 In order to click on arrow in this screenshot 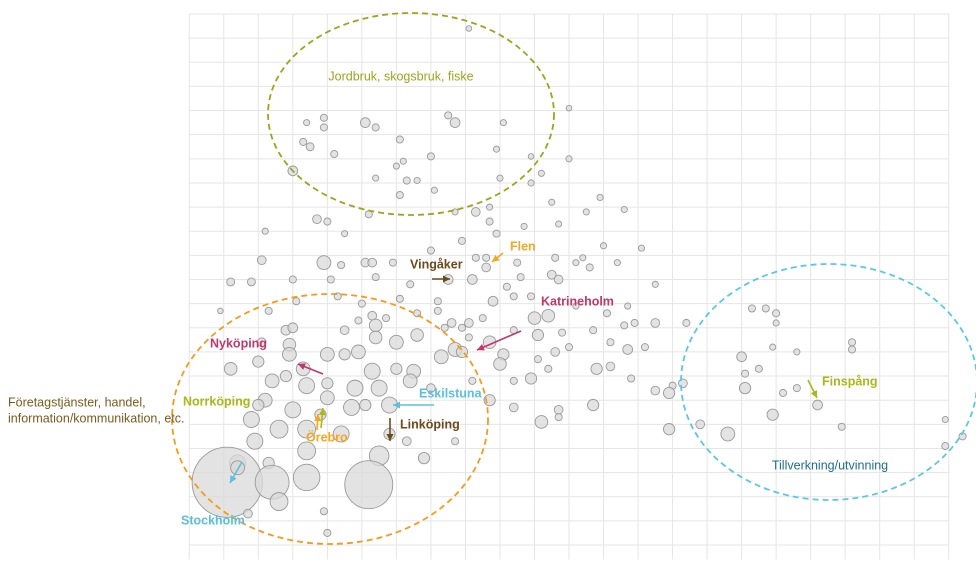, I will do `click(499, 340)`.